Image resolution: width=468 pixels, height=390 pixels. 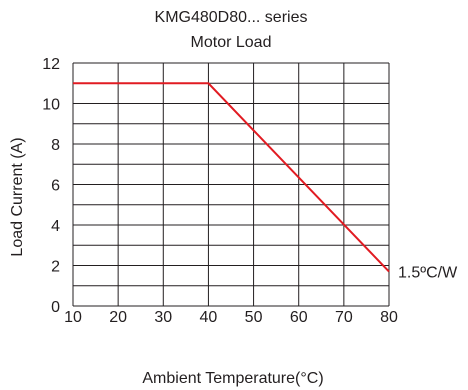 What do you see at coordinates (17, 196) in the screenshot?
I see `y-axis-label: Load Current (A)` at bounding box center [17, 196].